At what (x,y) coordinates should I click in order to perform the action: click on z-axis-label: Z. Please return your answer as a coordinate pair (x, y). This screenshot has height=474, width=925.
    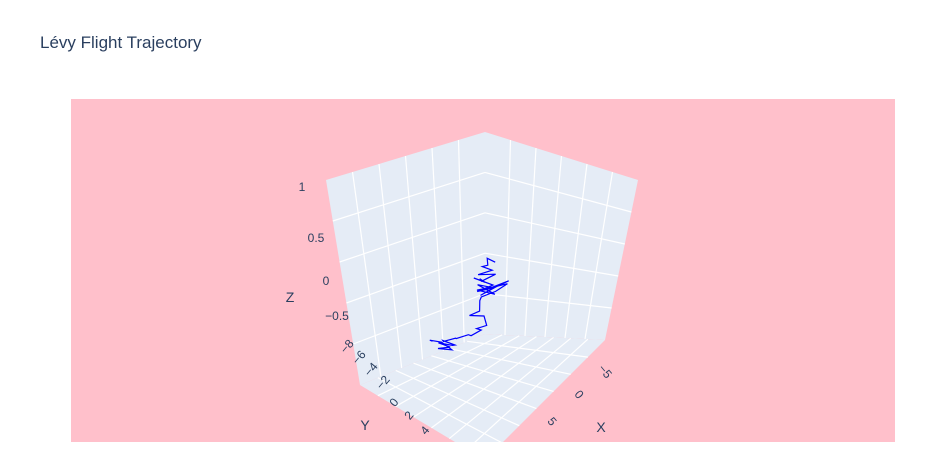
    Looking at the image, I should click on (290, 297).